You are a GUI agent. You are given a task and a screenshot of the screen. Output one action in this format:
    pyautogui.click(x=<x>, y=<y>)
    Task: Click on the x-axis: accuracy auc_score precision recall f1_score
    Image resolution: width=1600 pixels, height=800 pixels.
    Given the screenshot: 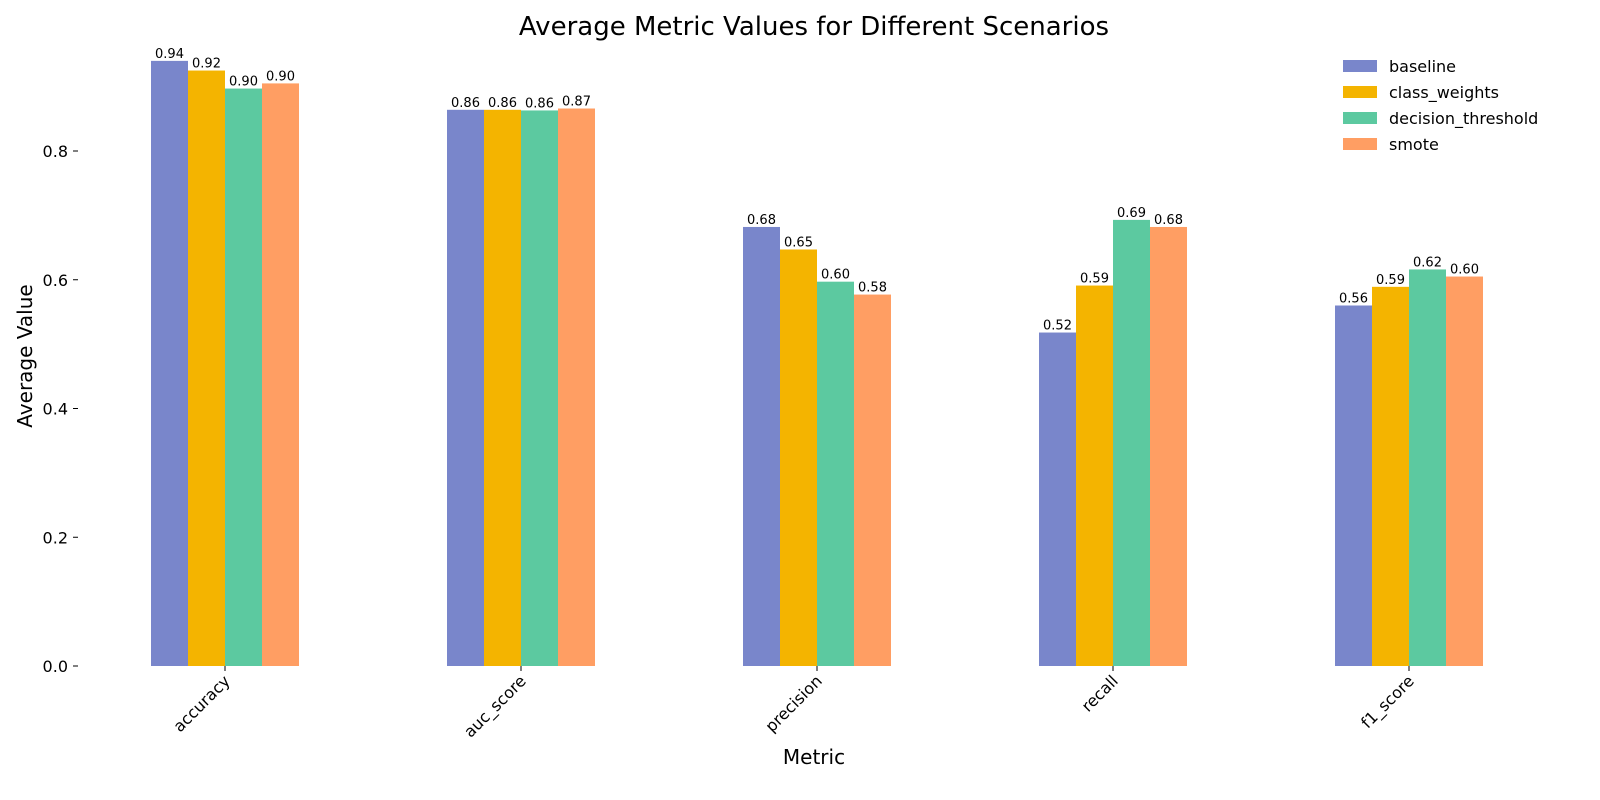 What is the action you would take?
    pyautogui.click(x=794, y=704)
    